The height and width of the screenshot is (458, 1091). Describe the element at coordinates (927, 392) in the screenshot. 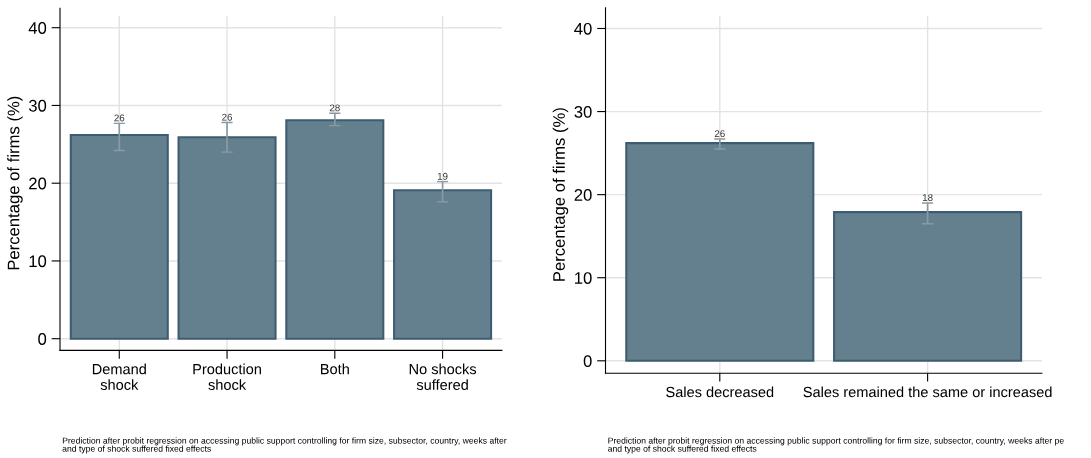

I see `x-tick-label: Sales remained the same or increased` at that location.